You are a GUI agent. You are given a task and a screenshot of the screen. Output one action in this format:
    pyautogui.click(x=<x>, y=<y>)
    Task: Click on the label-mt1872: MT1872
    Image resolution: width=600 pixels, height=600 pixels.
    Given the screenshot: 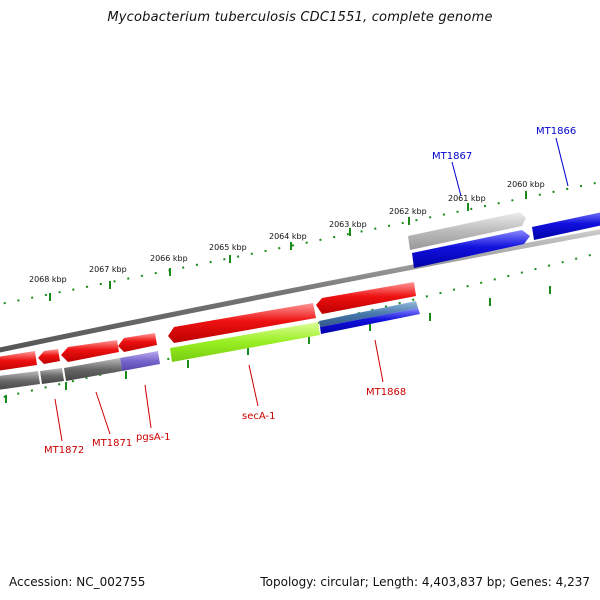 What is the action you would take?
    pyautogui.click(x=64, y=450)
    